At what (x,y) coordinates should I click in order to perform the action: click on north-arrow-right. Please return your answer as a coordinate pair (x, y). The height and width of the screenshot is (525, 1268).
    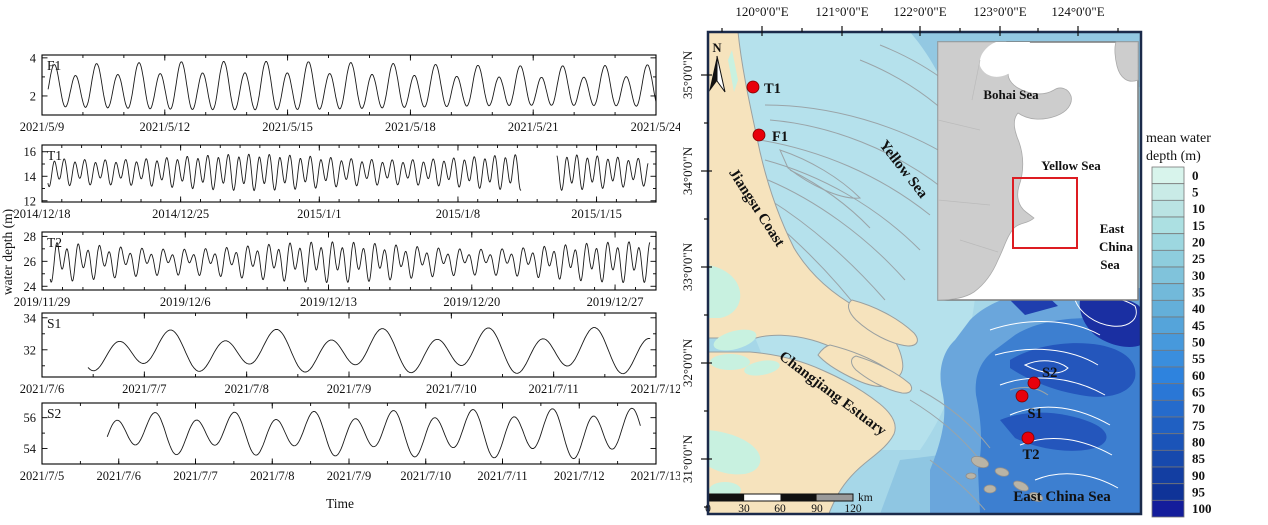
    Looking at the image, I should click on (721, 74).